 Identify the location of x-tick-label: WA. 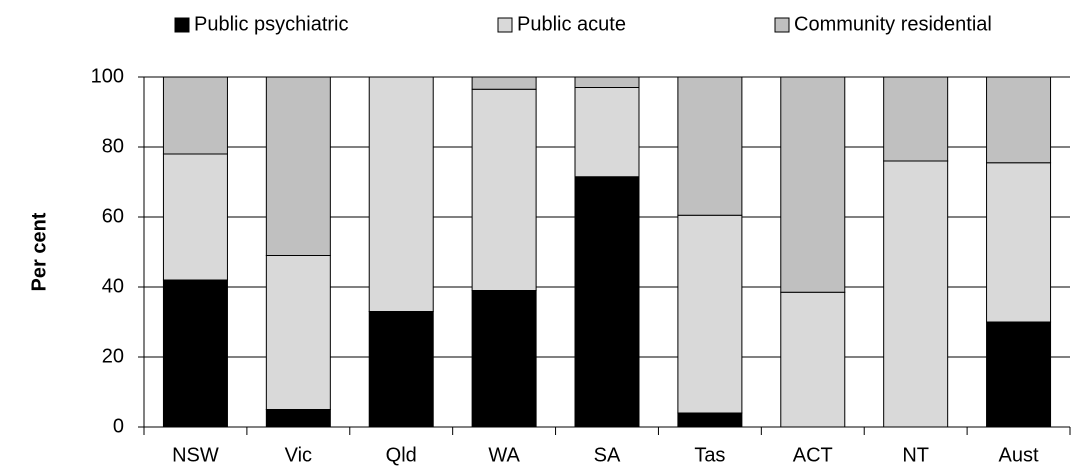
(504, 455).